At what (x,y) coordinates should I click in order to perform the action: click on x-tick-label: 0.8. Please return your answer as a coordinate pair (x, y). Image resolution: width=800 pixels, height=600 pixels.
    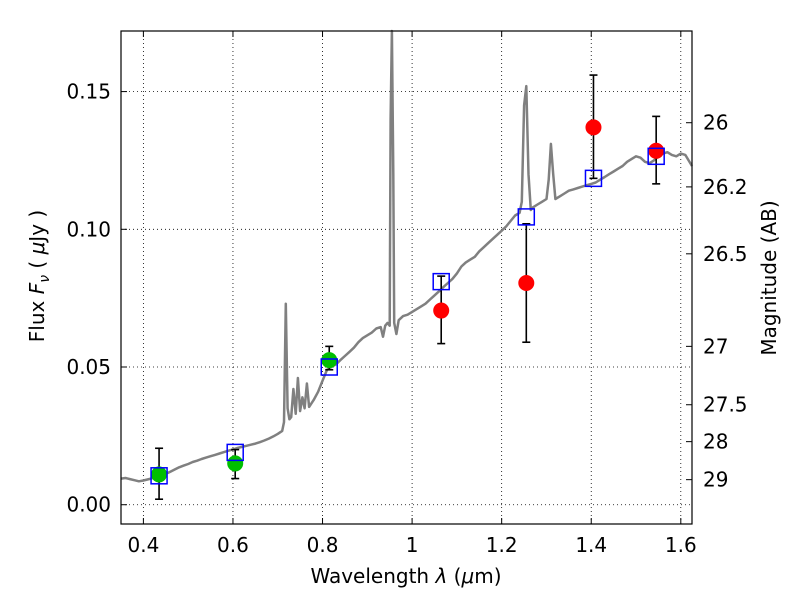
    Looking at the image, I should click on (323, 545).